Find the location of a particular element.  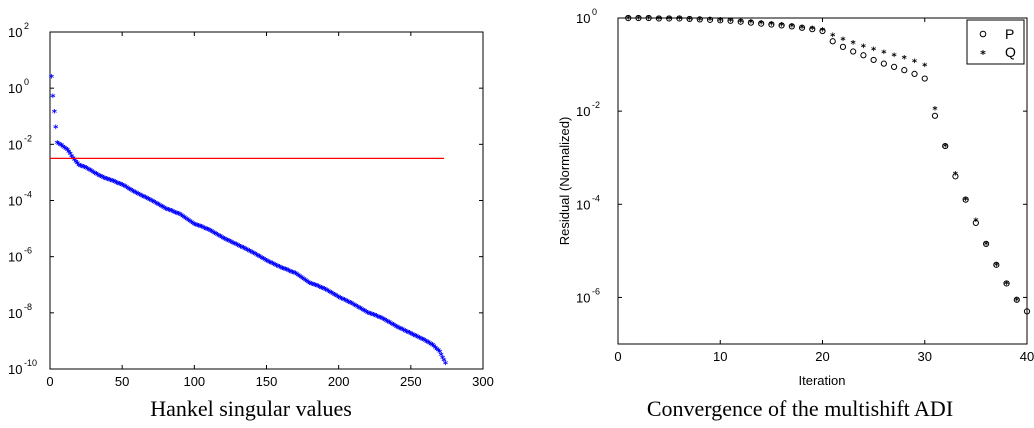

x-tick-label: 20 is located at coordinates (822, 356).